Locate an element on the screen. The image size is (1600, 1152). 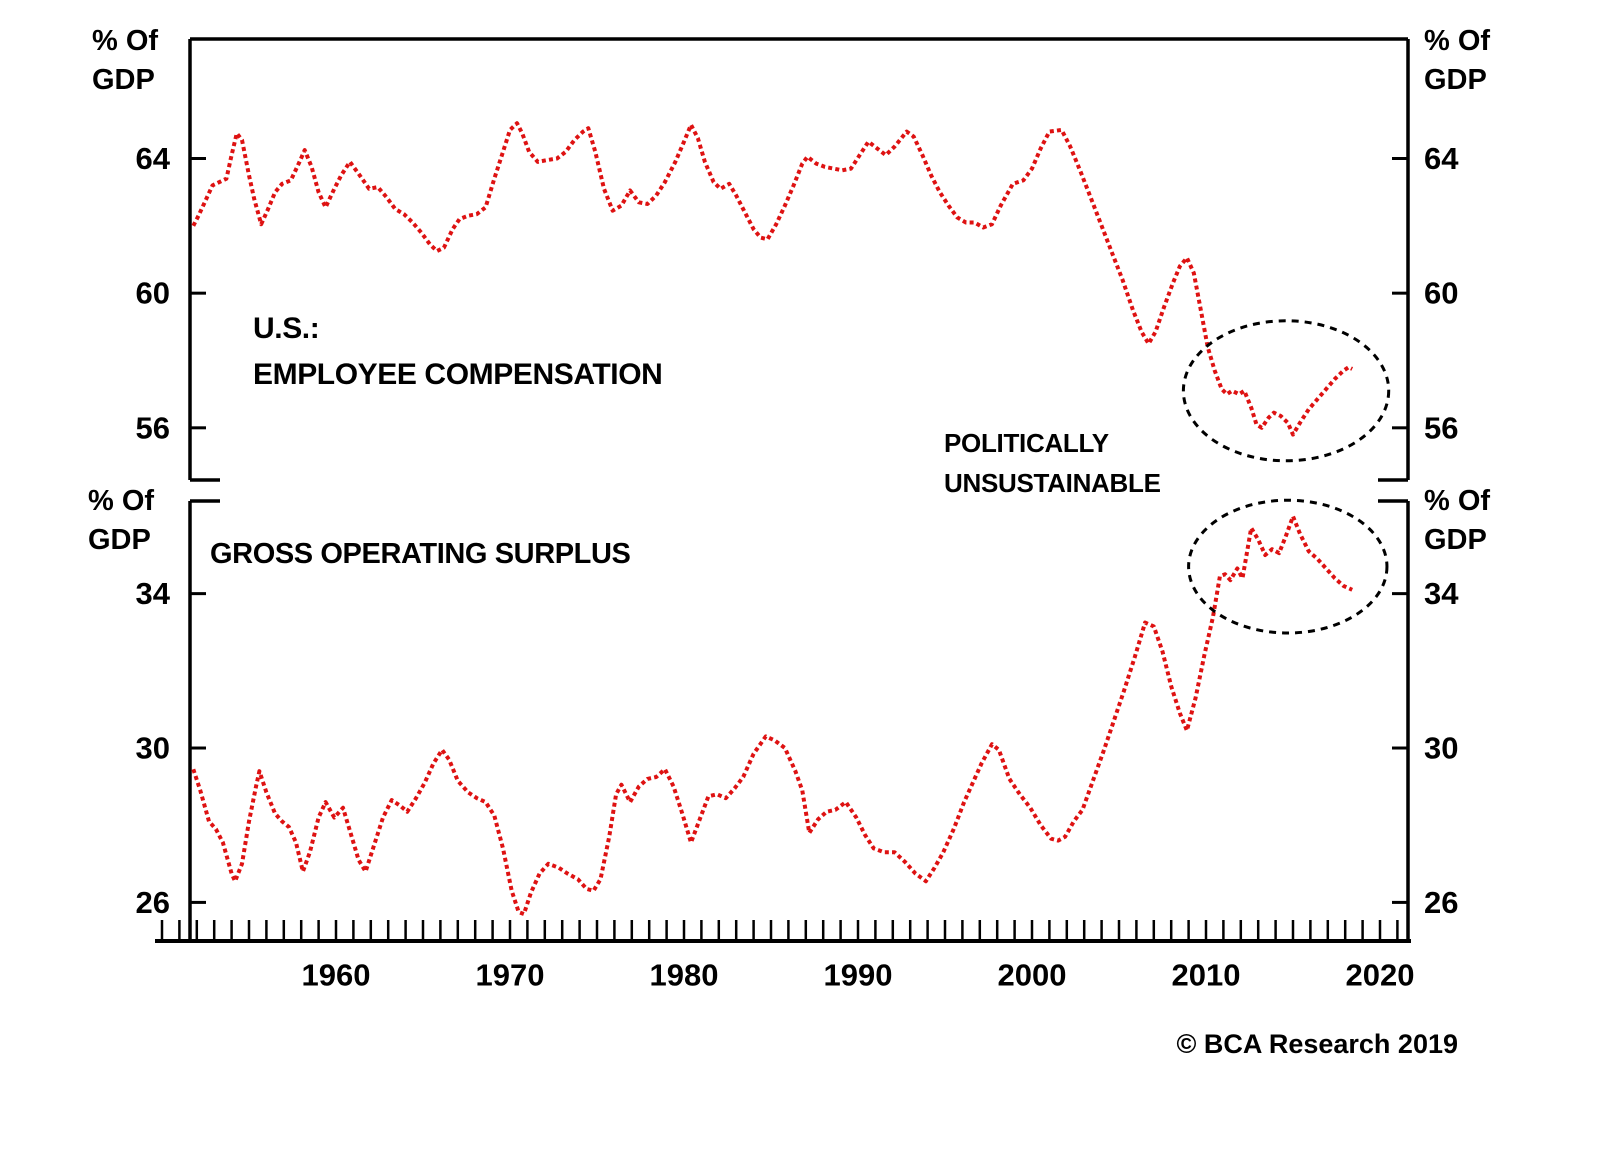
x-axis-decade-label: 2020 is located at coordinates (1380, 975).